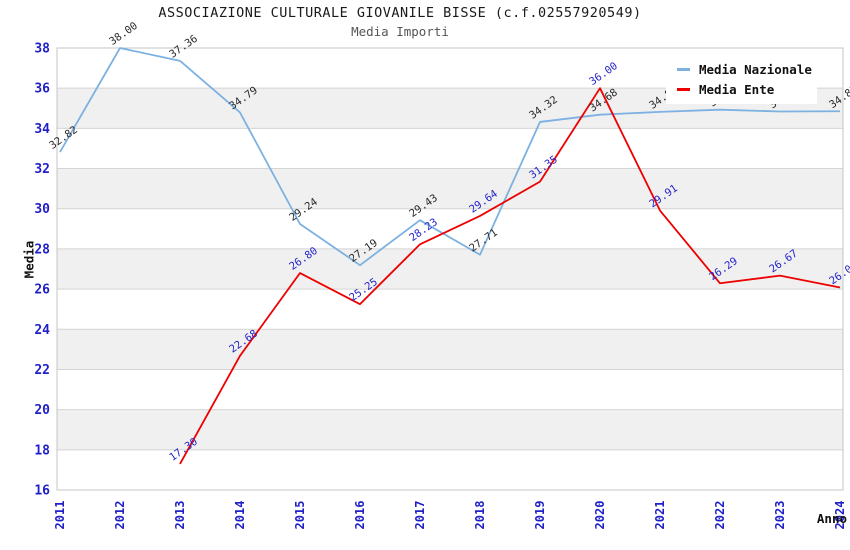 The width and height of the screenshot is (850, 550). What do you see at coordinates (42, 370) in the screenshot?
I see `y-tick-label: 22` at bounding box center [42, 370].